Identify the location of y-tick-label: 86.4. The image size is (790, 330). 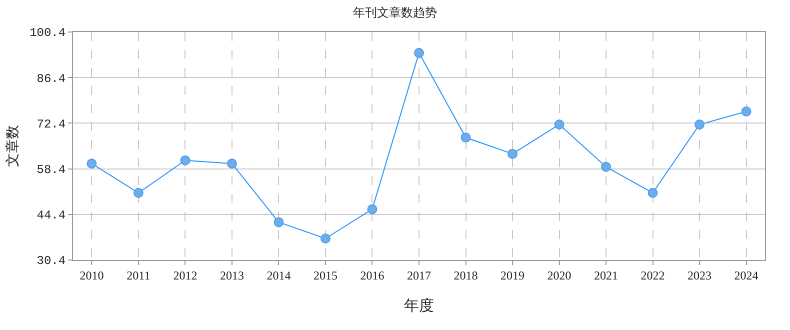
(51, 79).